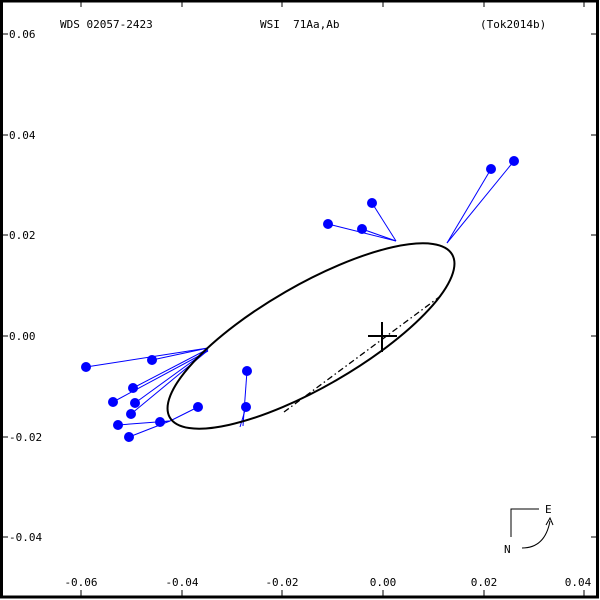 The image size is (600, 600). Describe the element at coordinates (578, 582) in the screenshot. I see `x-tick-label: 0.04` at that location.